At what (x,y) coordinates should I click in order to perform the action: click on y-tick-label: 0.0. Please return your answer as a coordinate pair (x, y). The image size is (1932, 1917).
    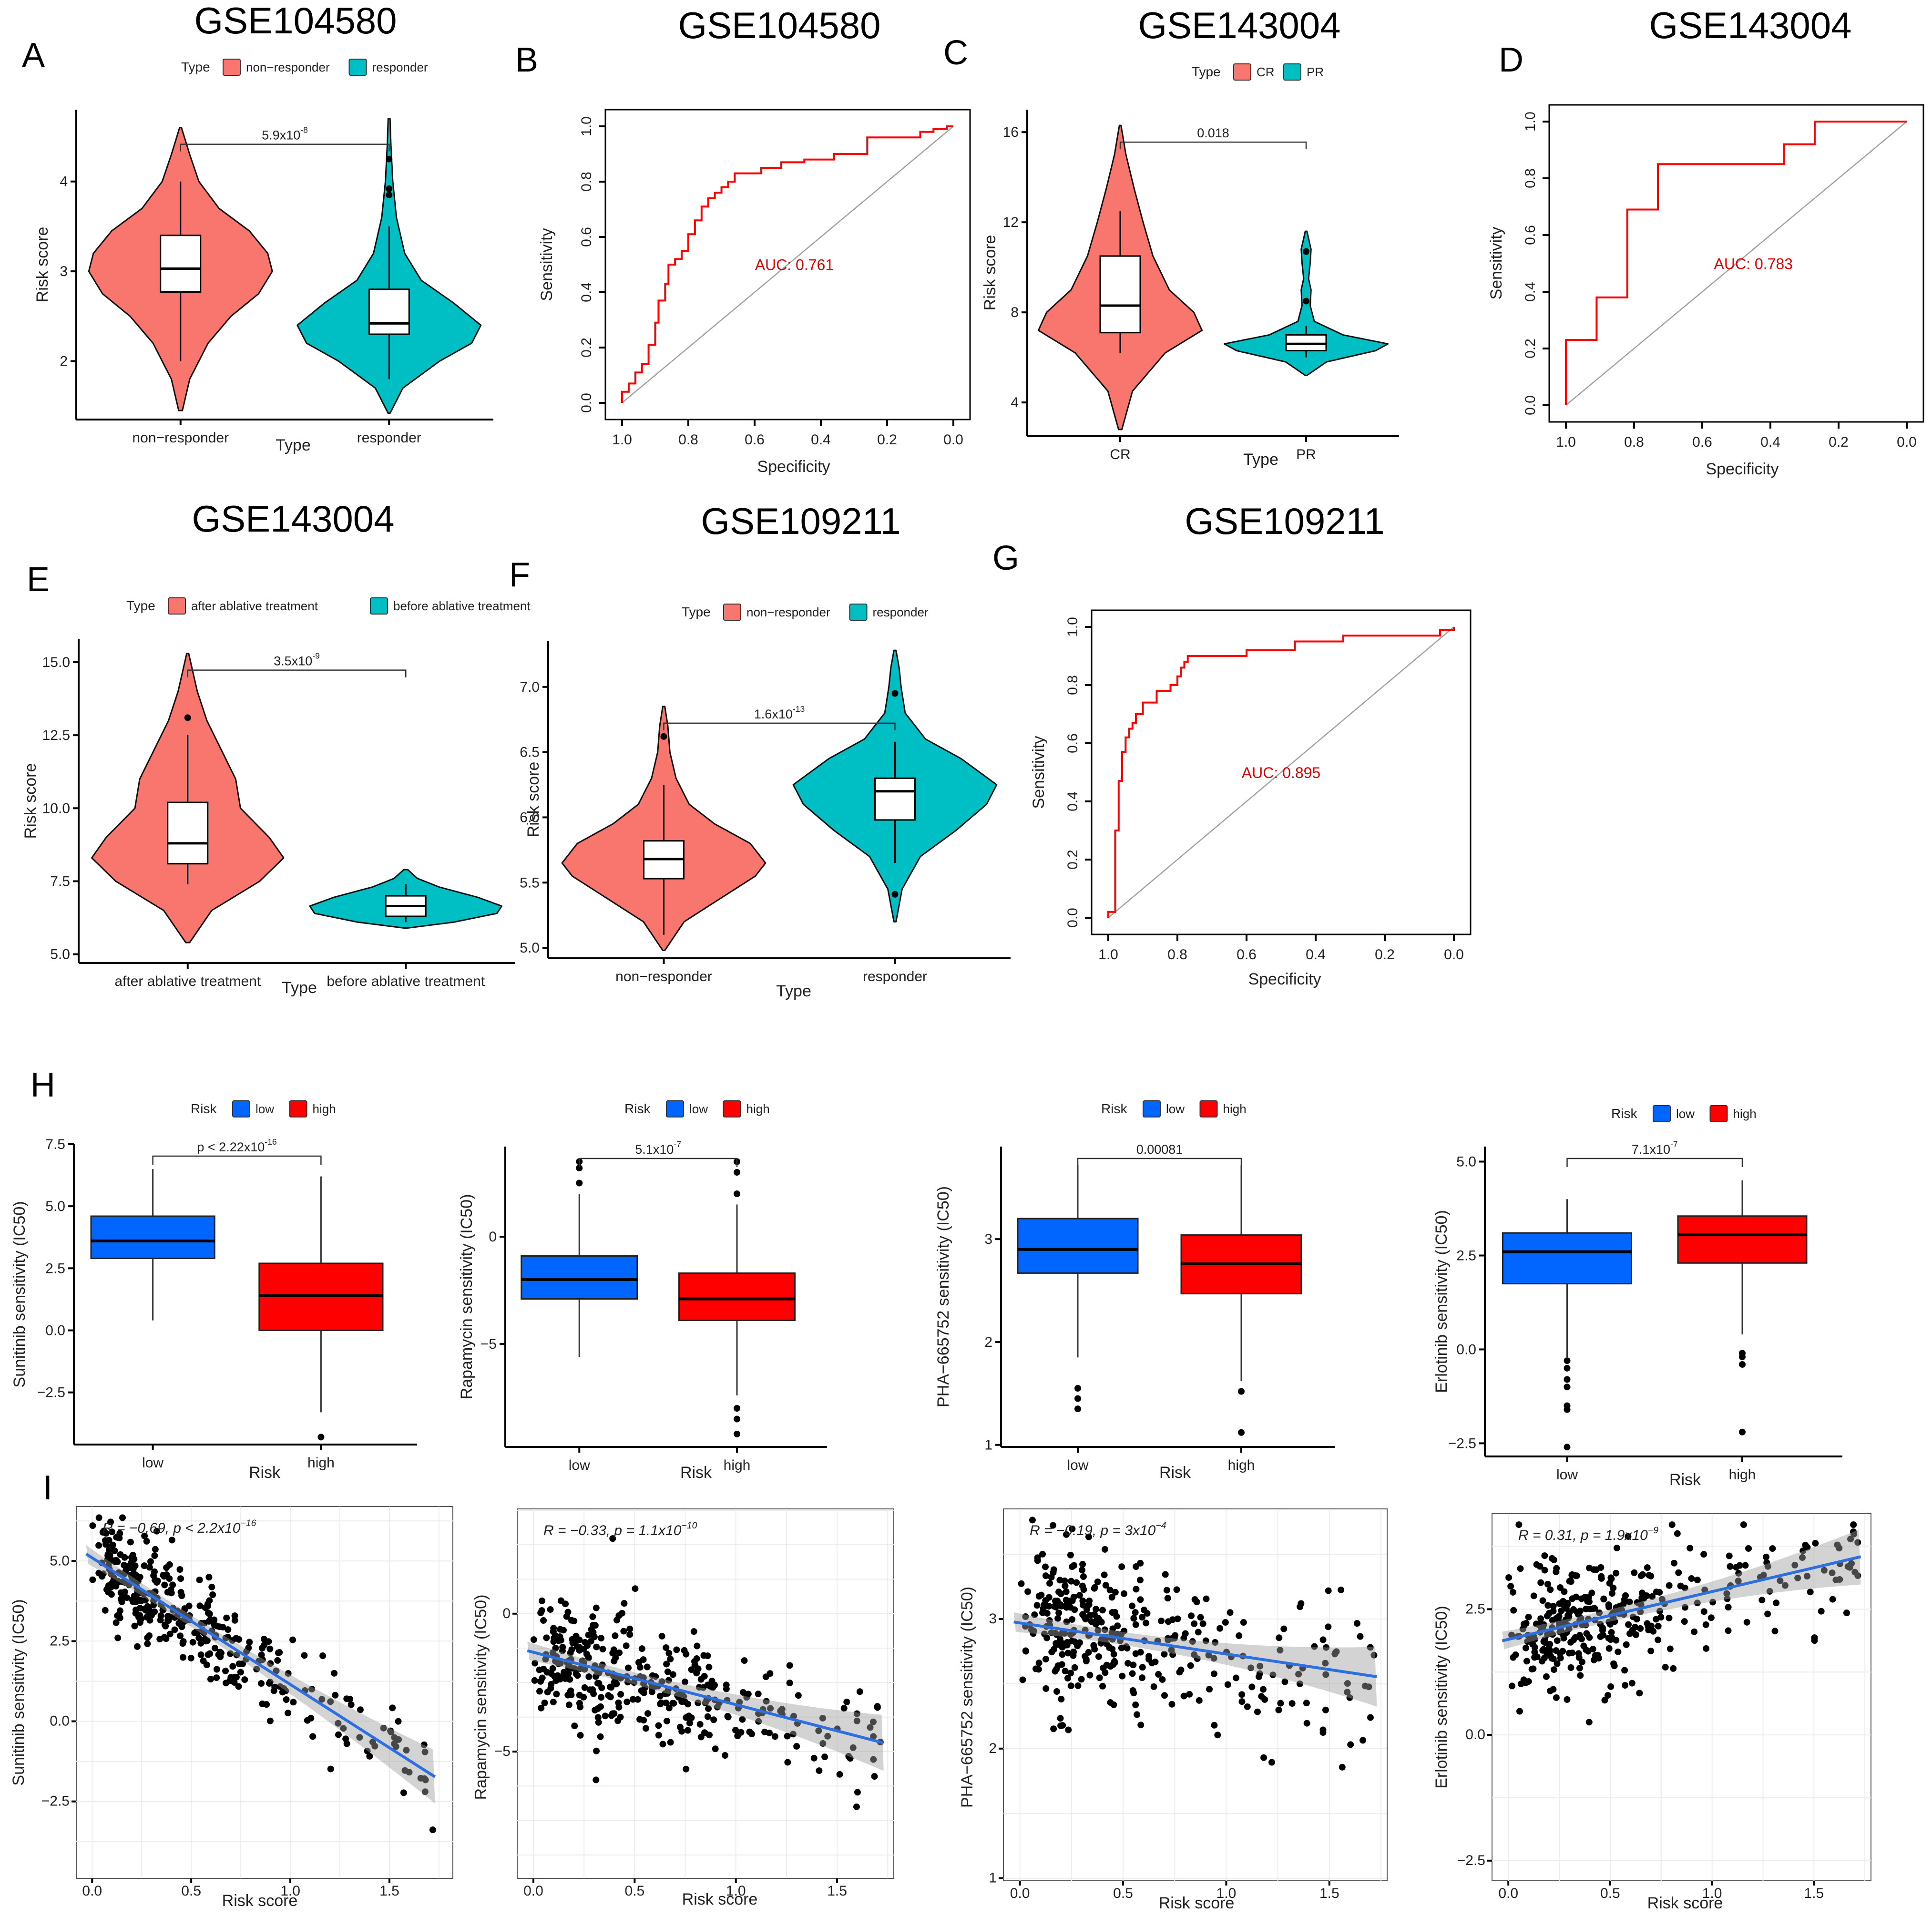
    Looking at the image, I should click on (587, 403).